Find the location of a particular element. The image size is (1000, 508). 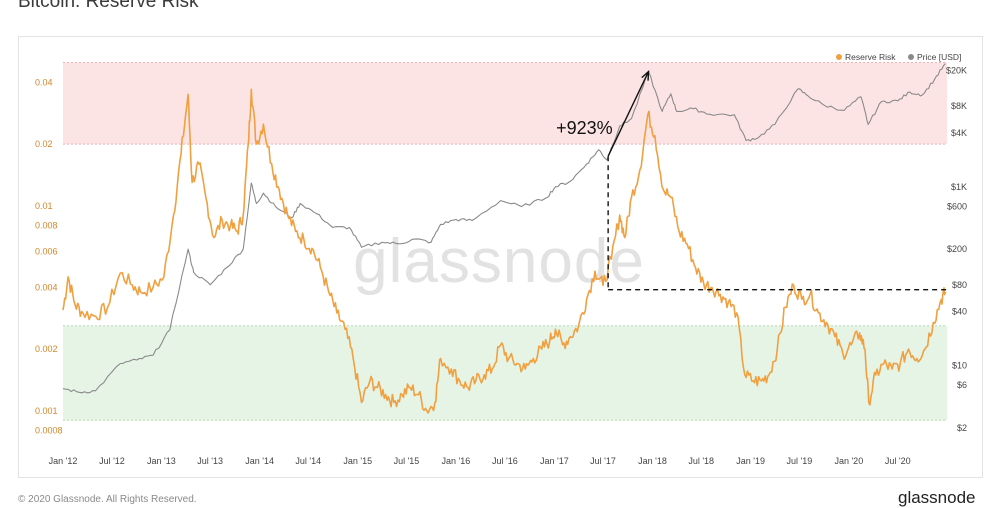

left-axis-tick-label: 0.001 is located at coordinates (46, 411).